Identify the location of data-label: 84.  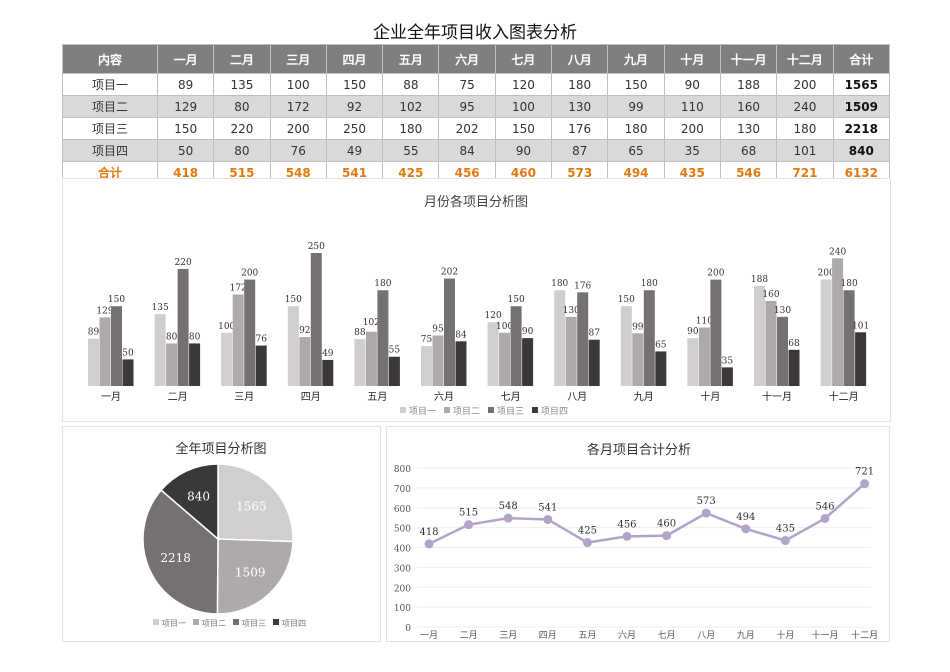
(461, 335).